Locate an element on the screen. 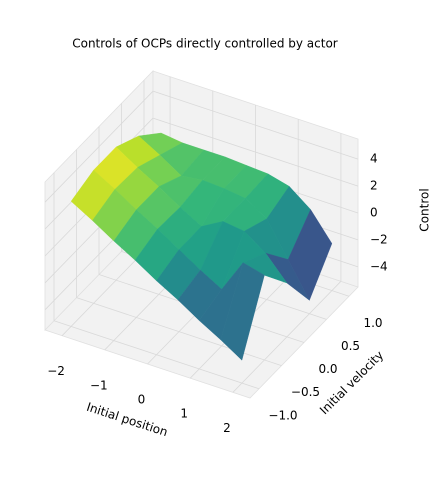 The image size is (438, 480). z-tick-label: −4 is located at coordinates (379, 266).